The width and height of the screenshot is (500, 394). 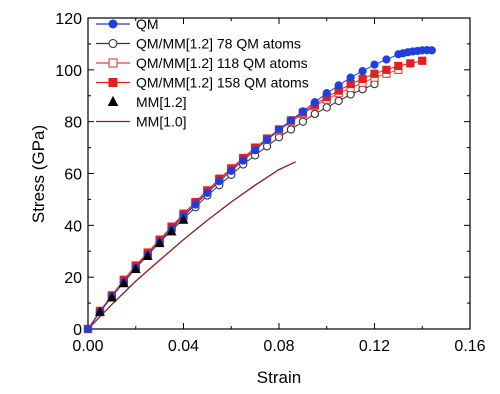 What do you see at coordinates (218, 44) in the screenshot?
I see `legend-label: QM/MM[1.2] 78 QM atoms` at bounding box center [218, 44].